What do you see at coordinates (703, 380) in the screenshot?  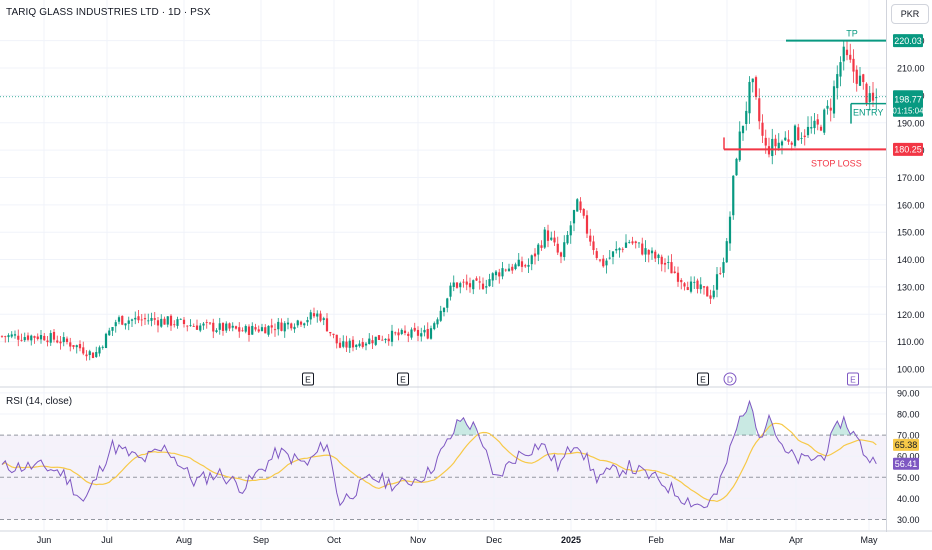 I see `event-marker-label: E` at bounding box center [703, 380].